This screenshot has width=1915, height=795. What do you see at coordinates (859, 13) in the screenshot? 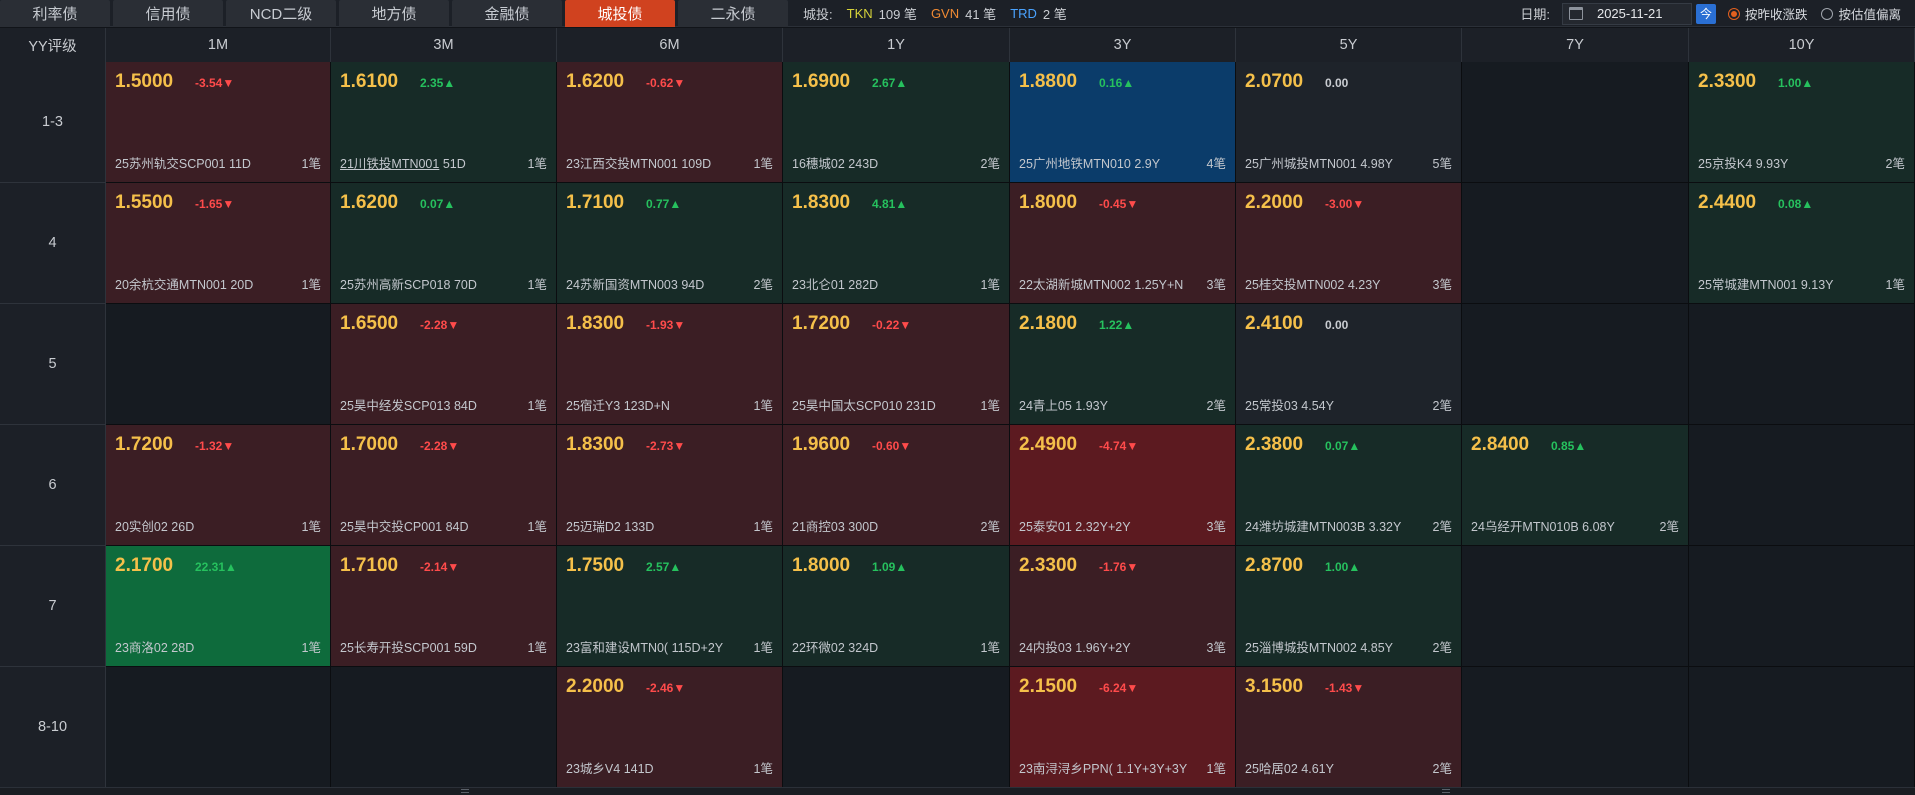
I see `tkn-label: TKN` at bounding box center [859, 13].